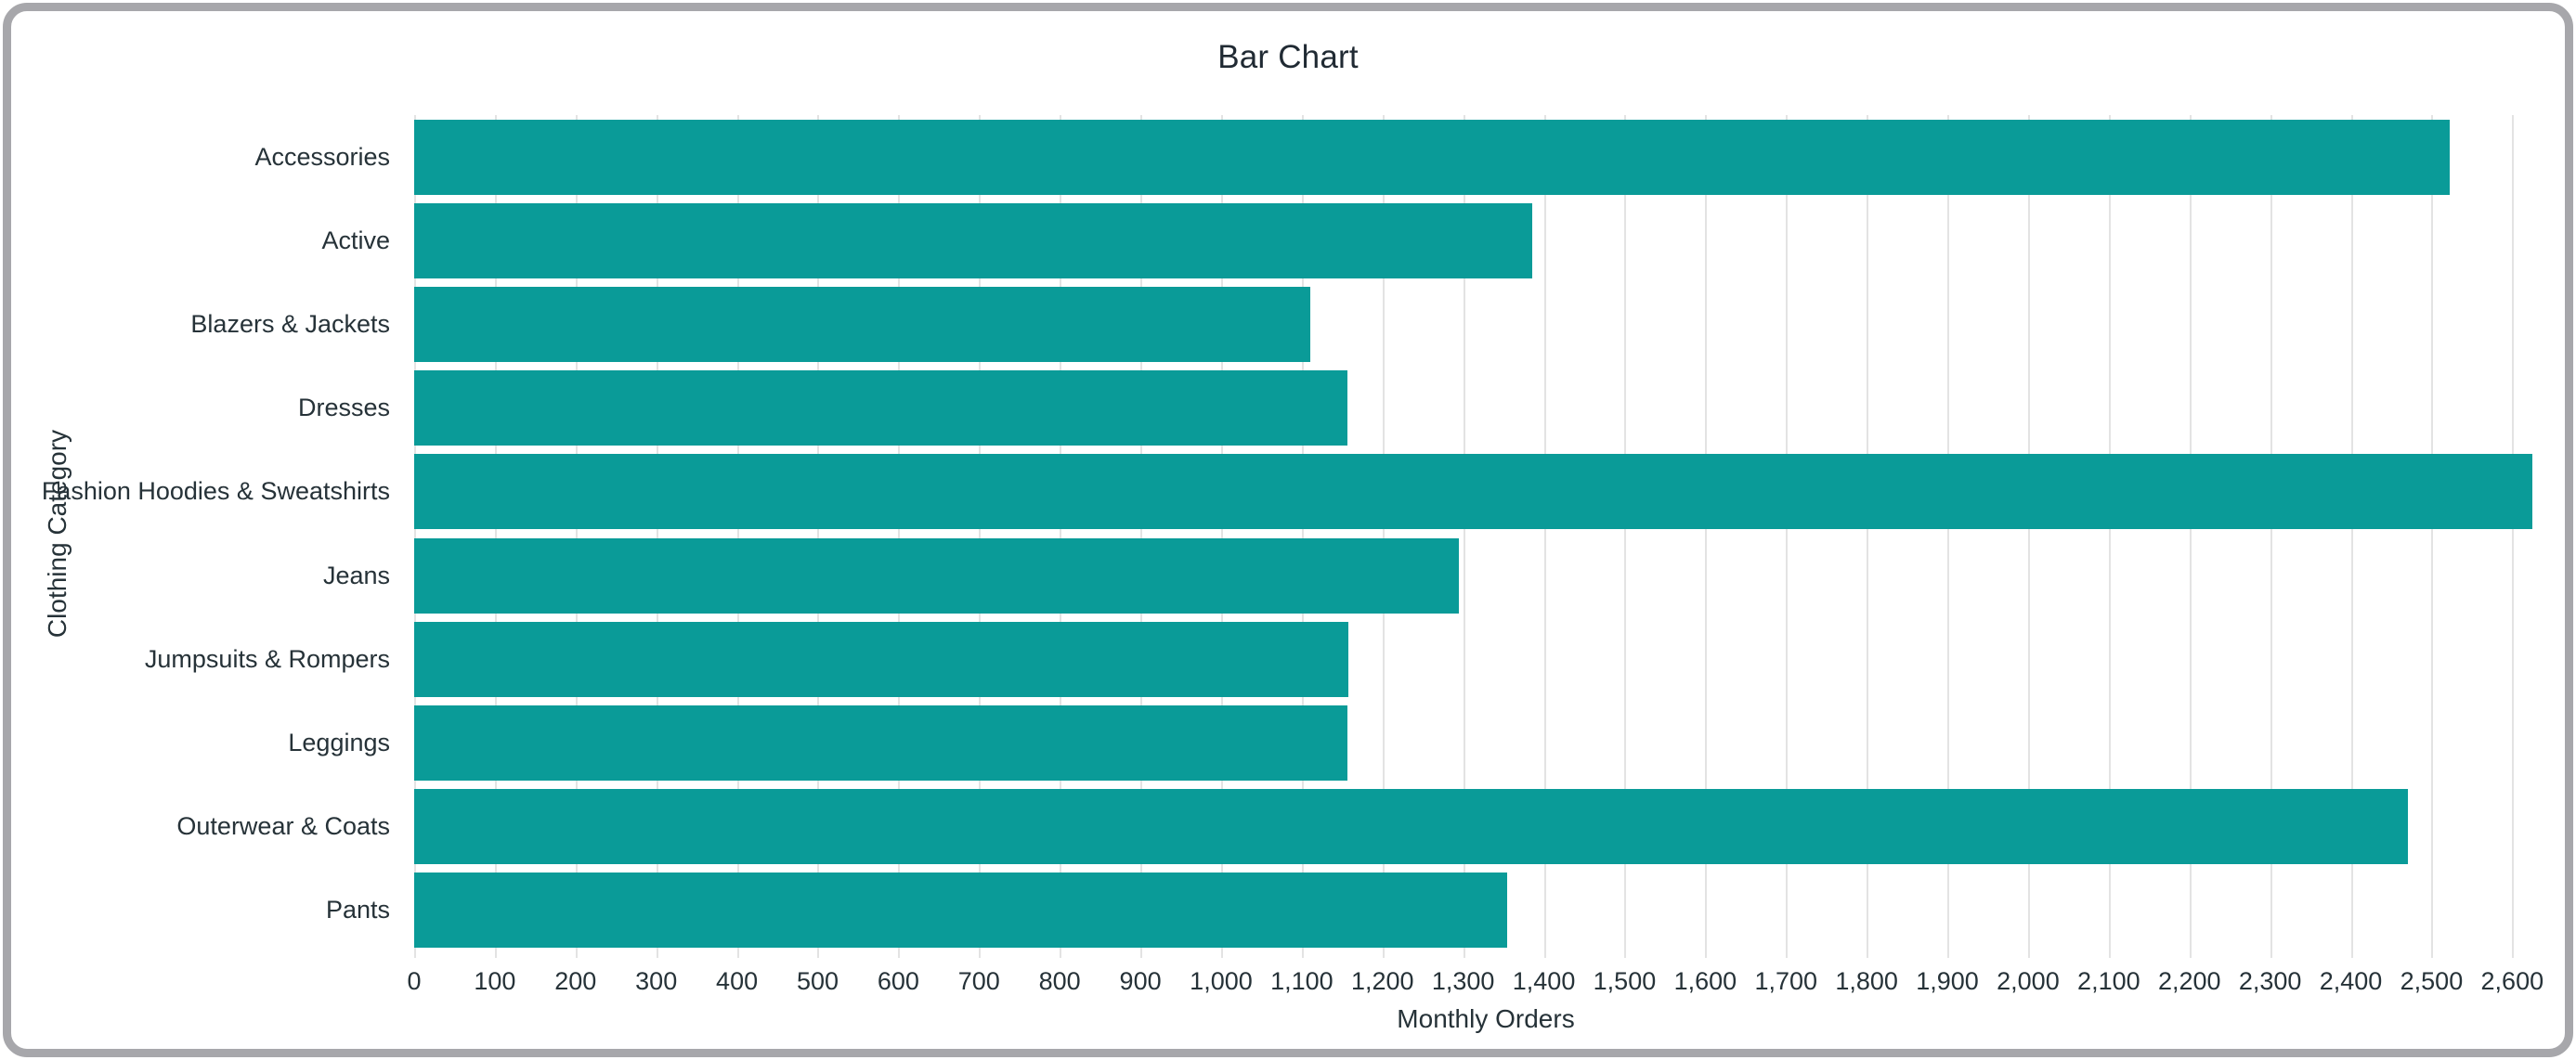  What do you see at coordinates (1947, 981) in the screenshot?
I see `x-tick-label: 1,900` at bounding box center [1947, 981].